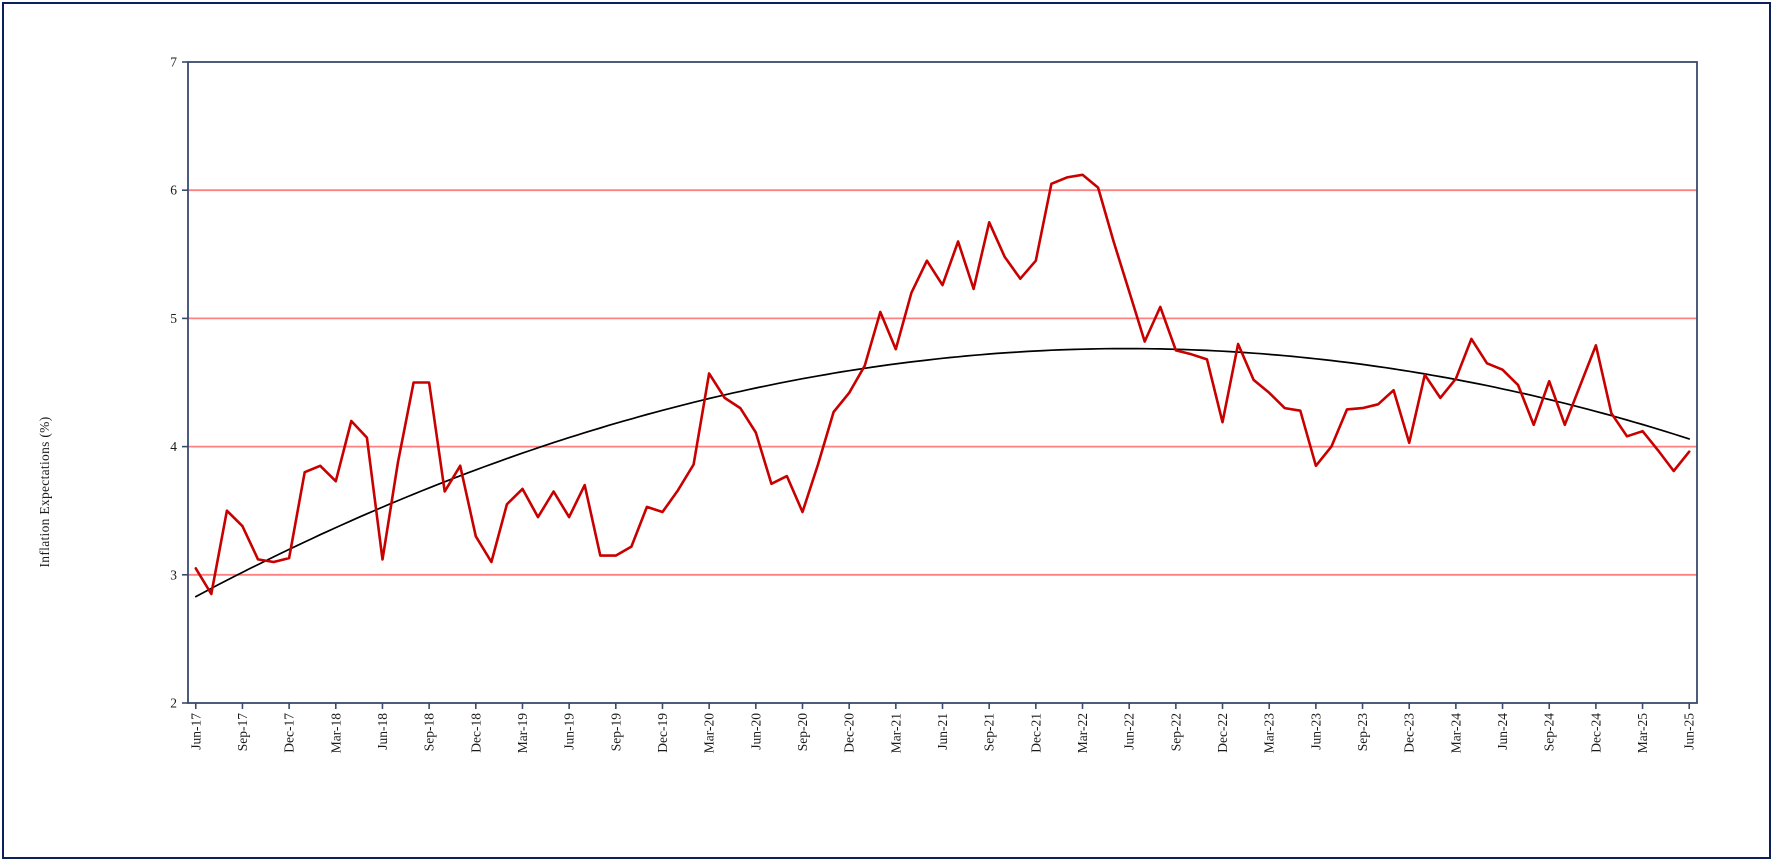 Image resolution: width=1774 pixels, height=862 pixels. I want to click on x-tick-label-Mar-20: Mar-20, so click(709, 733).